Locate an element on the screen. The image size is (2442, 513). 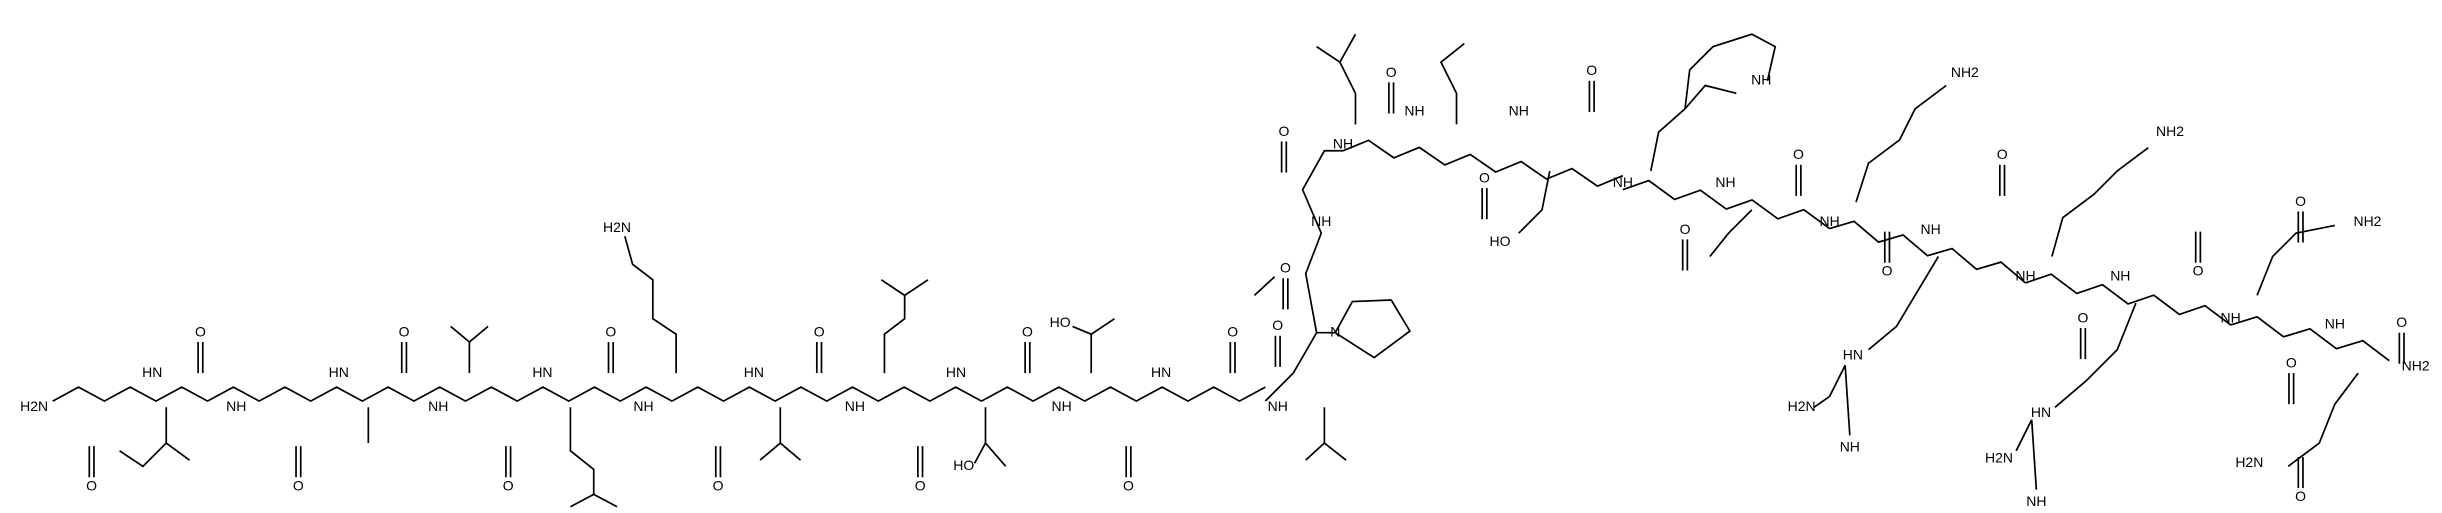
atom-label: N is located at coordinates (1335, 331).